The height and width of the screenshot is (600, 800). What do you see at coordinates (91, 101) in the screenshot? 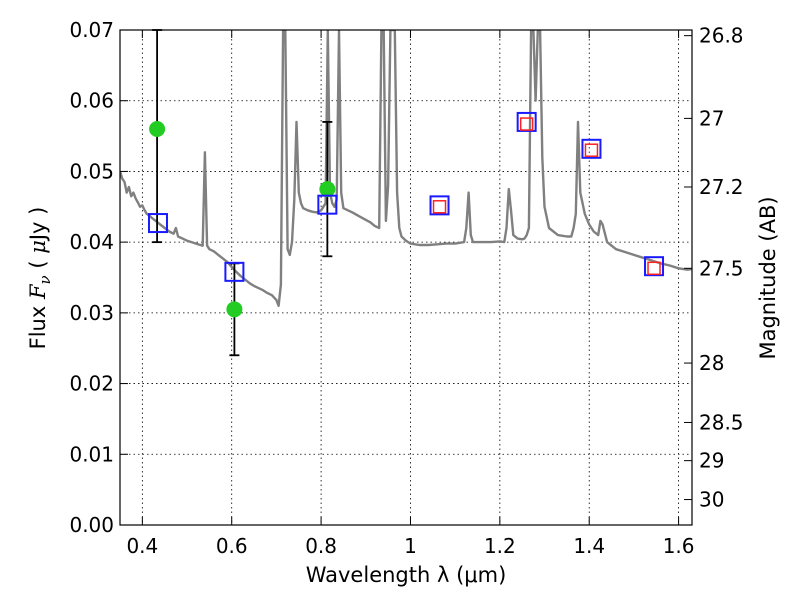
I see `y-tick-label: 0.06` at bounding box center [91, 101].